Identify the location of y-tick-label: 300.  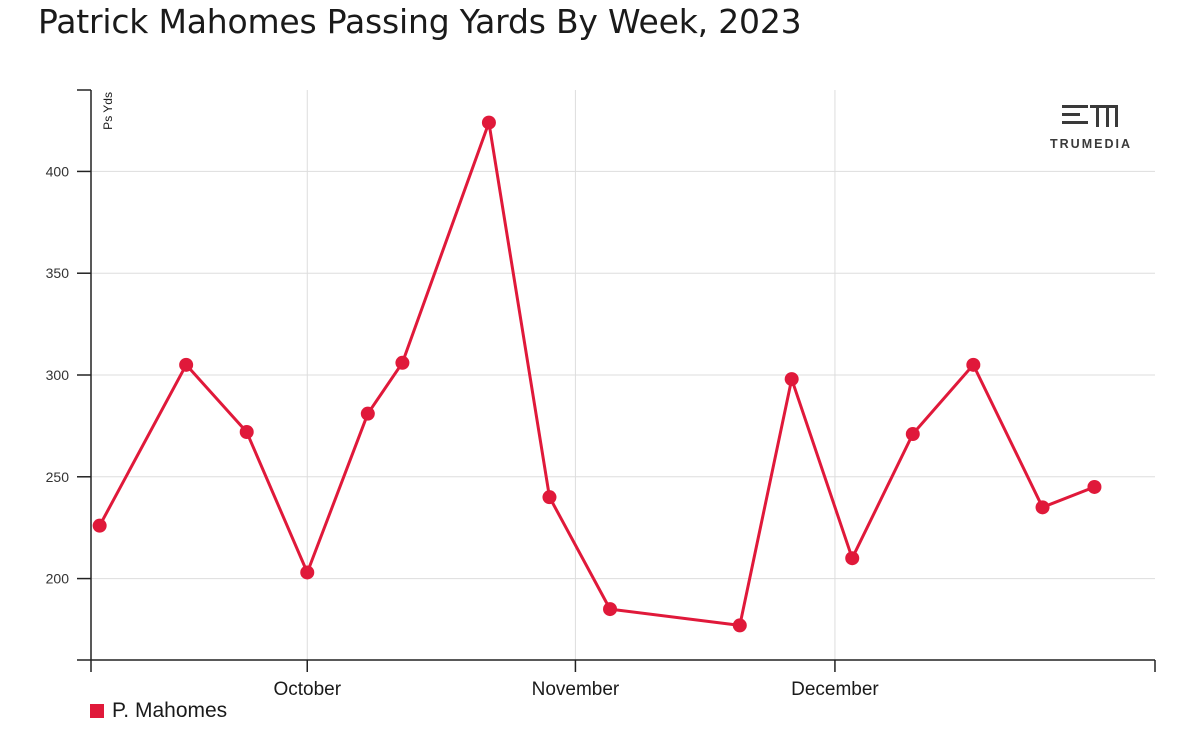
(58, 375).